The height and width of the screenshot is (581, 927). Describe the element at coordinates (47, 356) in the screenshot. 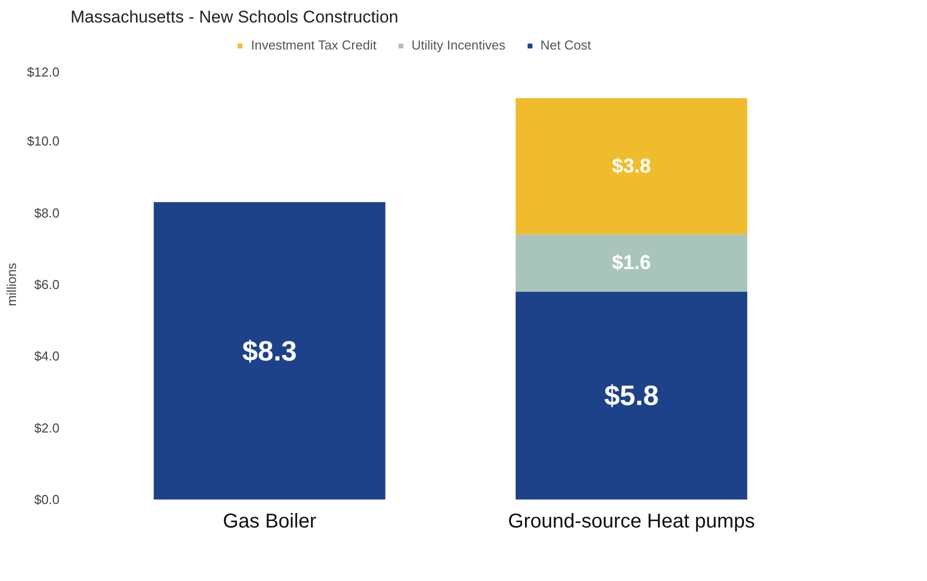

I see `y-tick-label: $4.0` at that location.